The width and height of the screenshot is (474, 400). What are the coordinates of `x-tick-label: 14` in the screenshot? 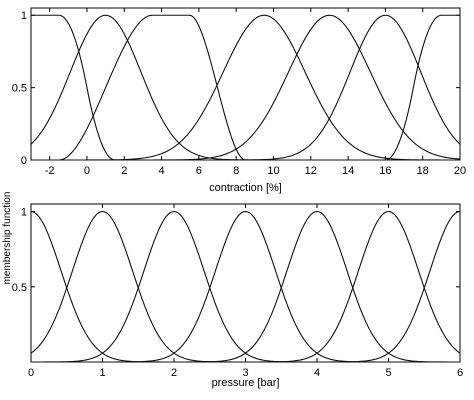 It's located at (348, 171).